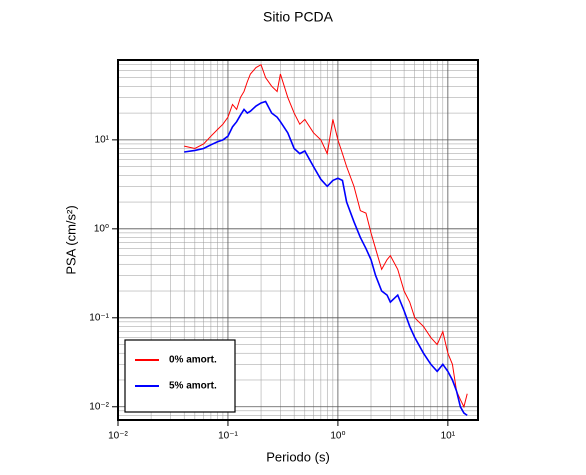 The width and height of the screenshot is (586, 475). Describe the element at coordinates (102, 140) in the screenshot. I see `y-tick-label: 10¹` at that location.